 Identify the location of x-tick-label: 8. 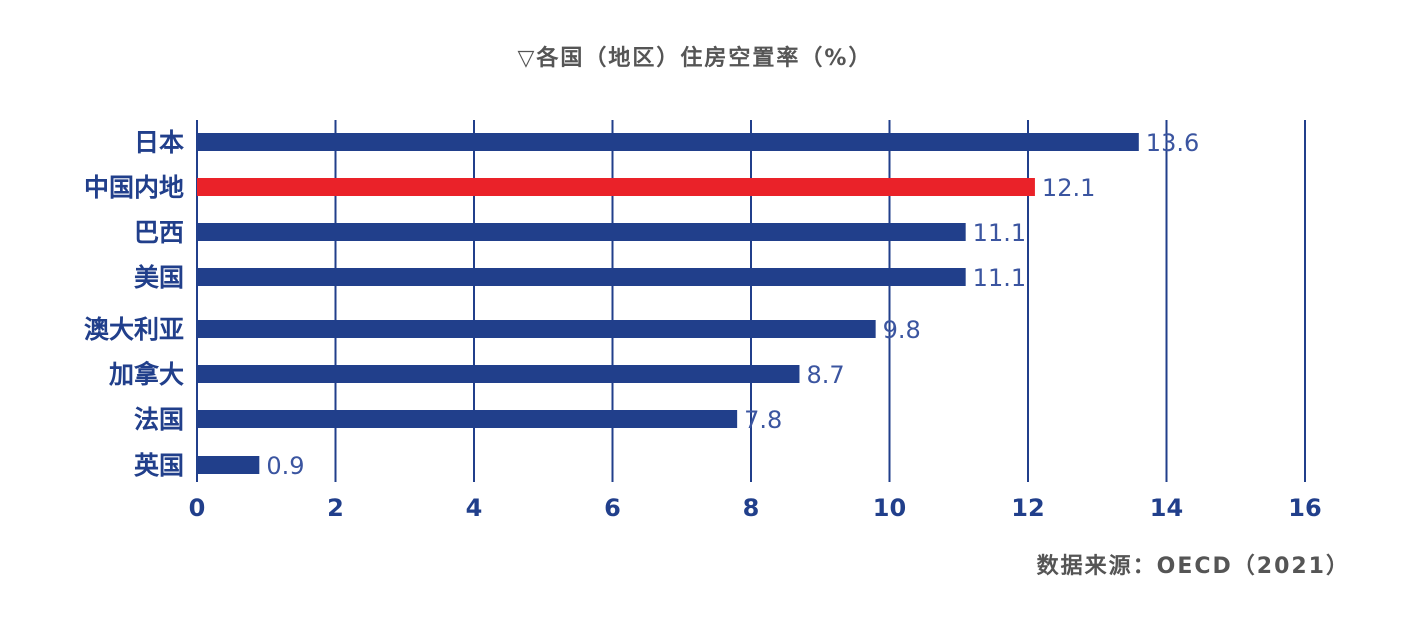
(751, 508).